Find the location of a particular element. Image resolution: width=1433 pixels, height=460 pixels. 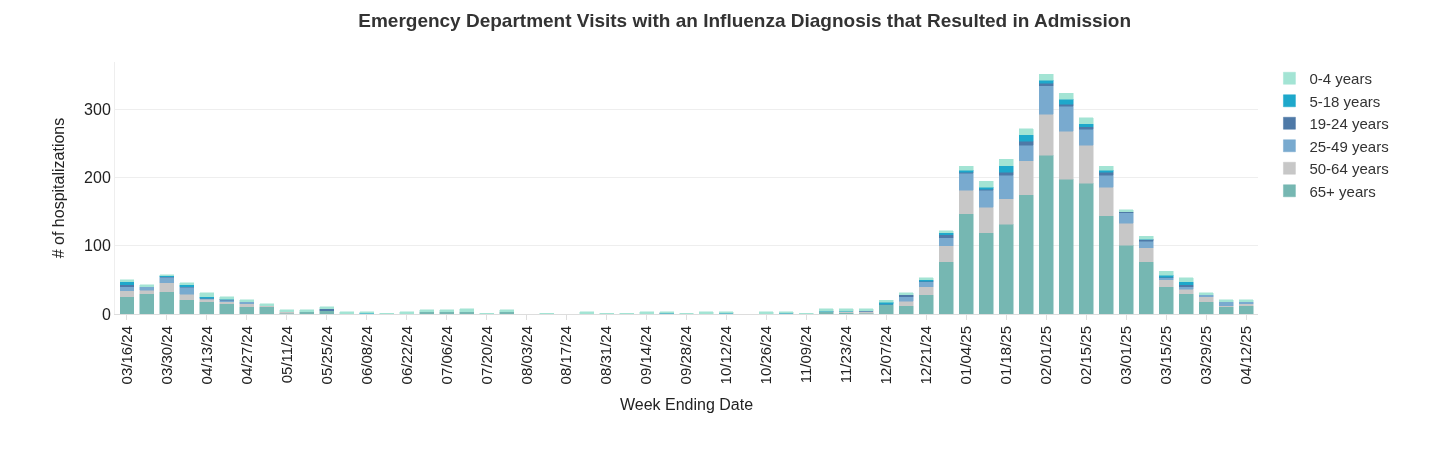

x-tick-label: 11/23/24 is located at coordinates (846, 355).